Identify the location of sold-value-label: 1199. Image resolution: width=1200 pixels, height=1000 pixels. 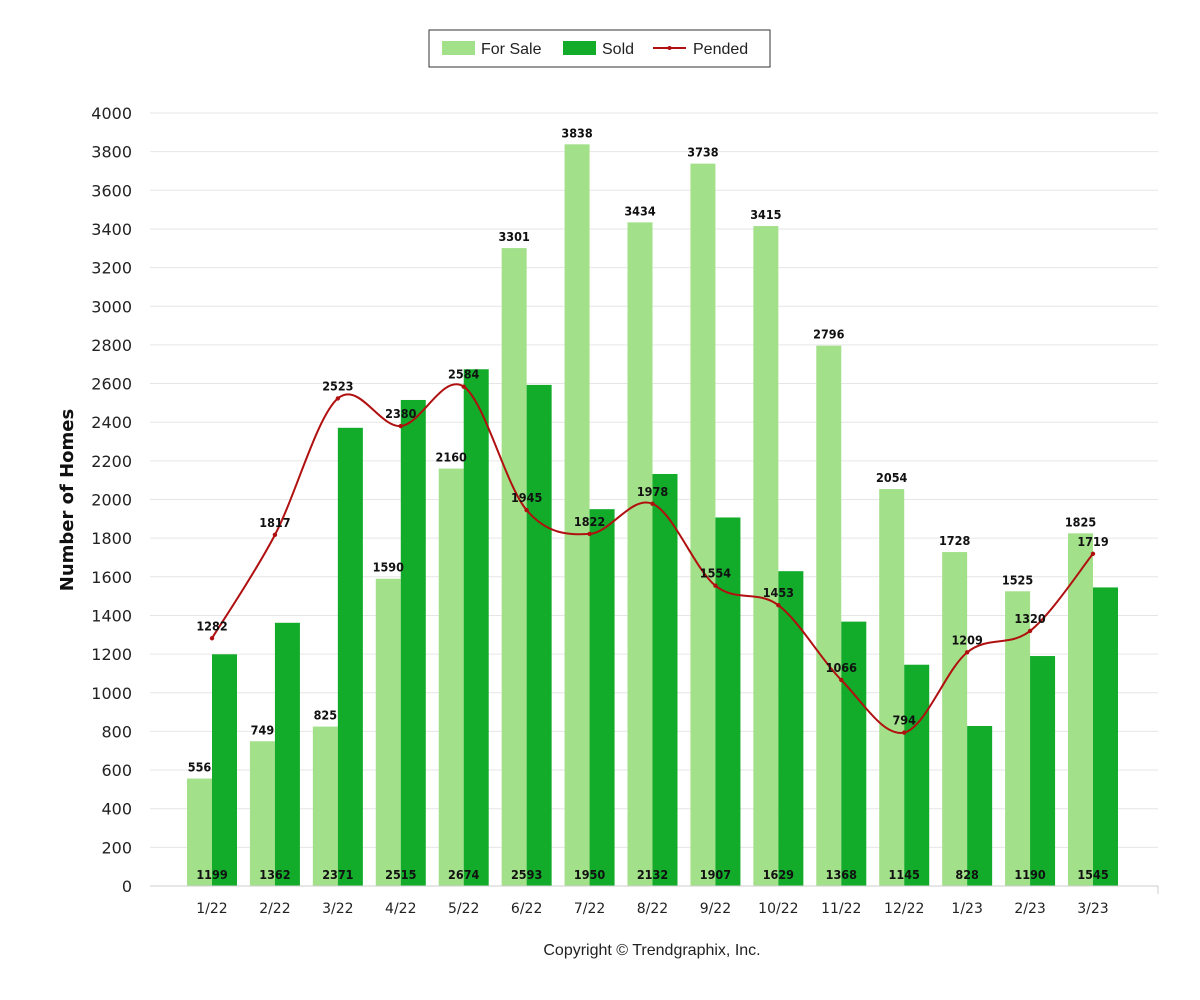
(211, 874).